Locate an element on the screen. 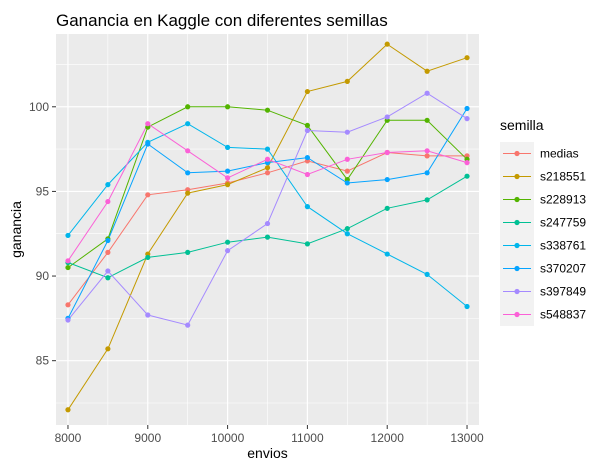  x-tick-label: 13000 is located at coordinates (467, 438).